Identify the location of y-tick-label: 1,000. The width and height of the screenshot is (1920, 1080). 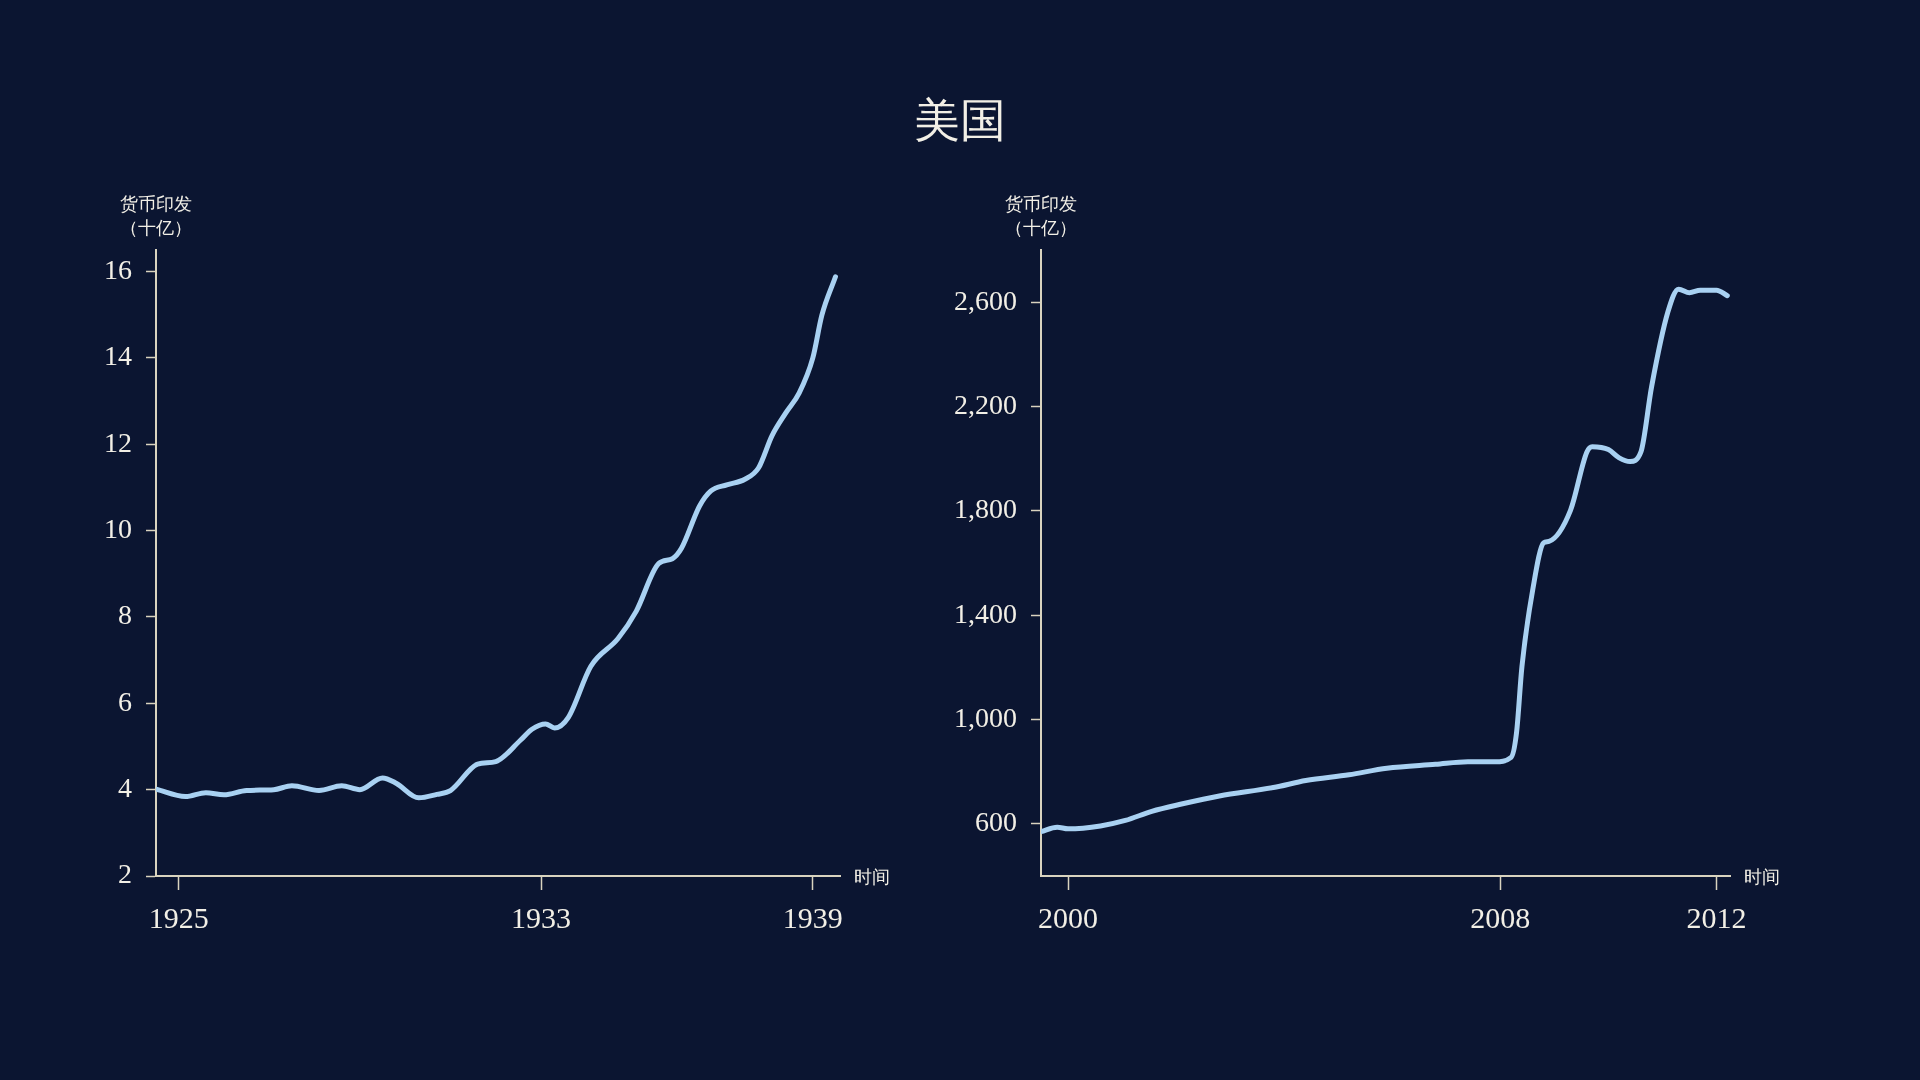
(985, 717).